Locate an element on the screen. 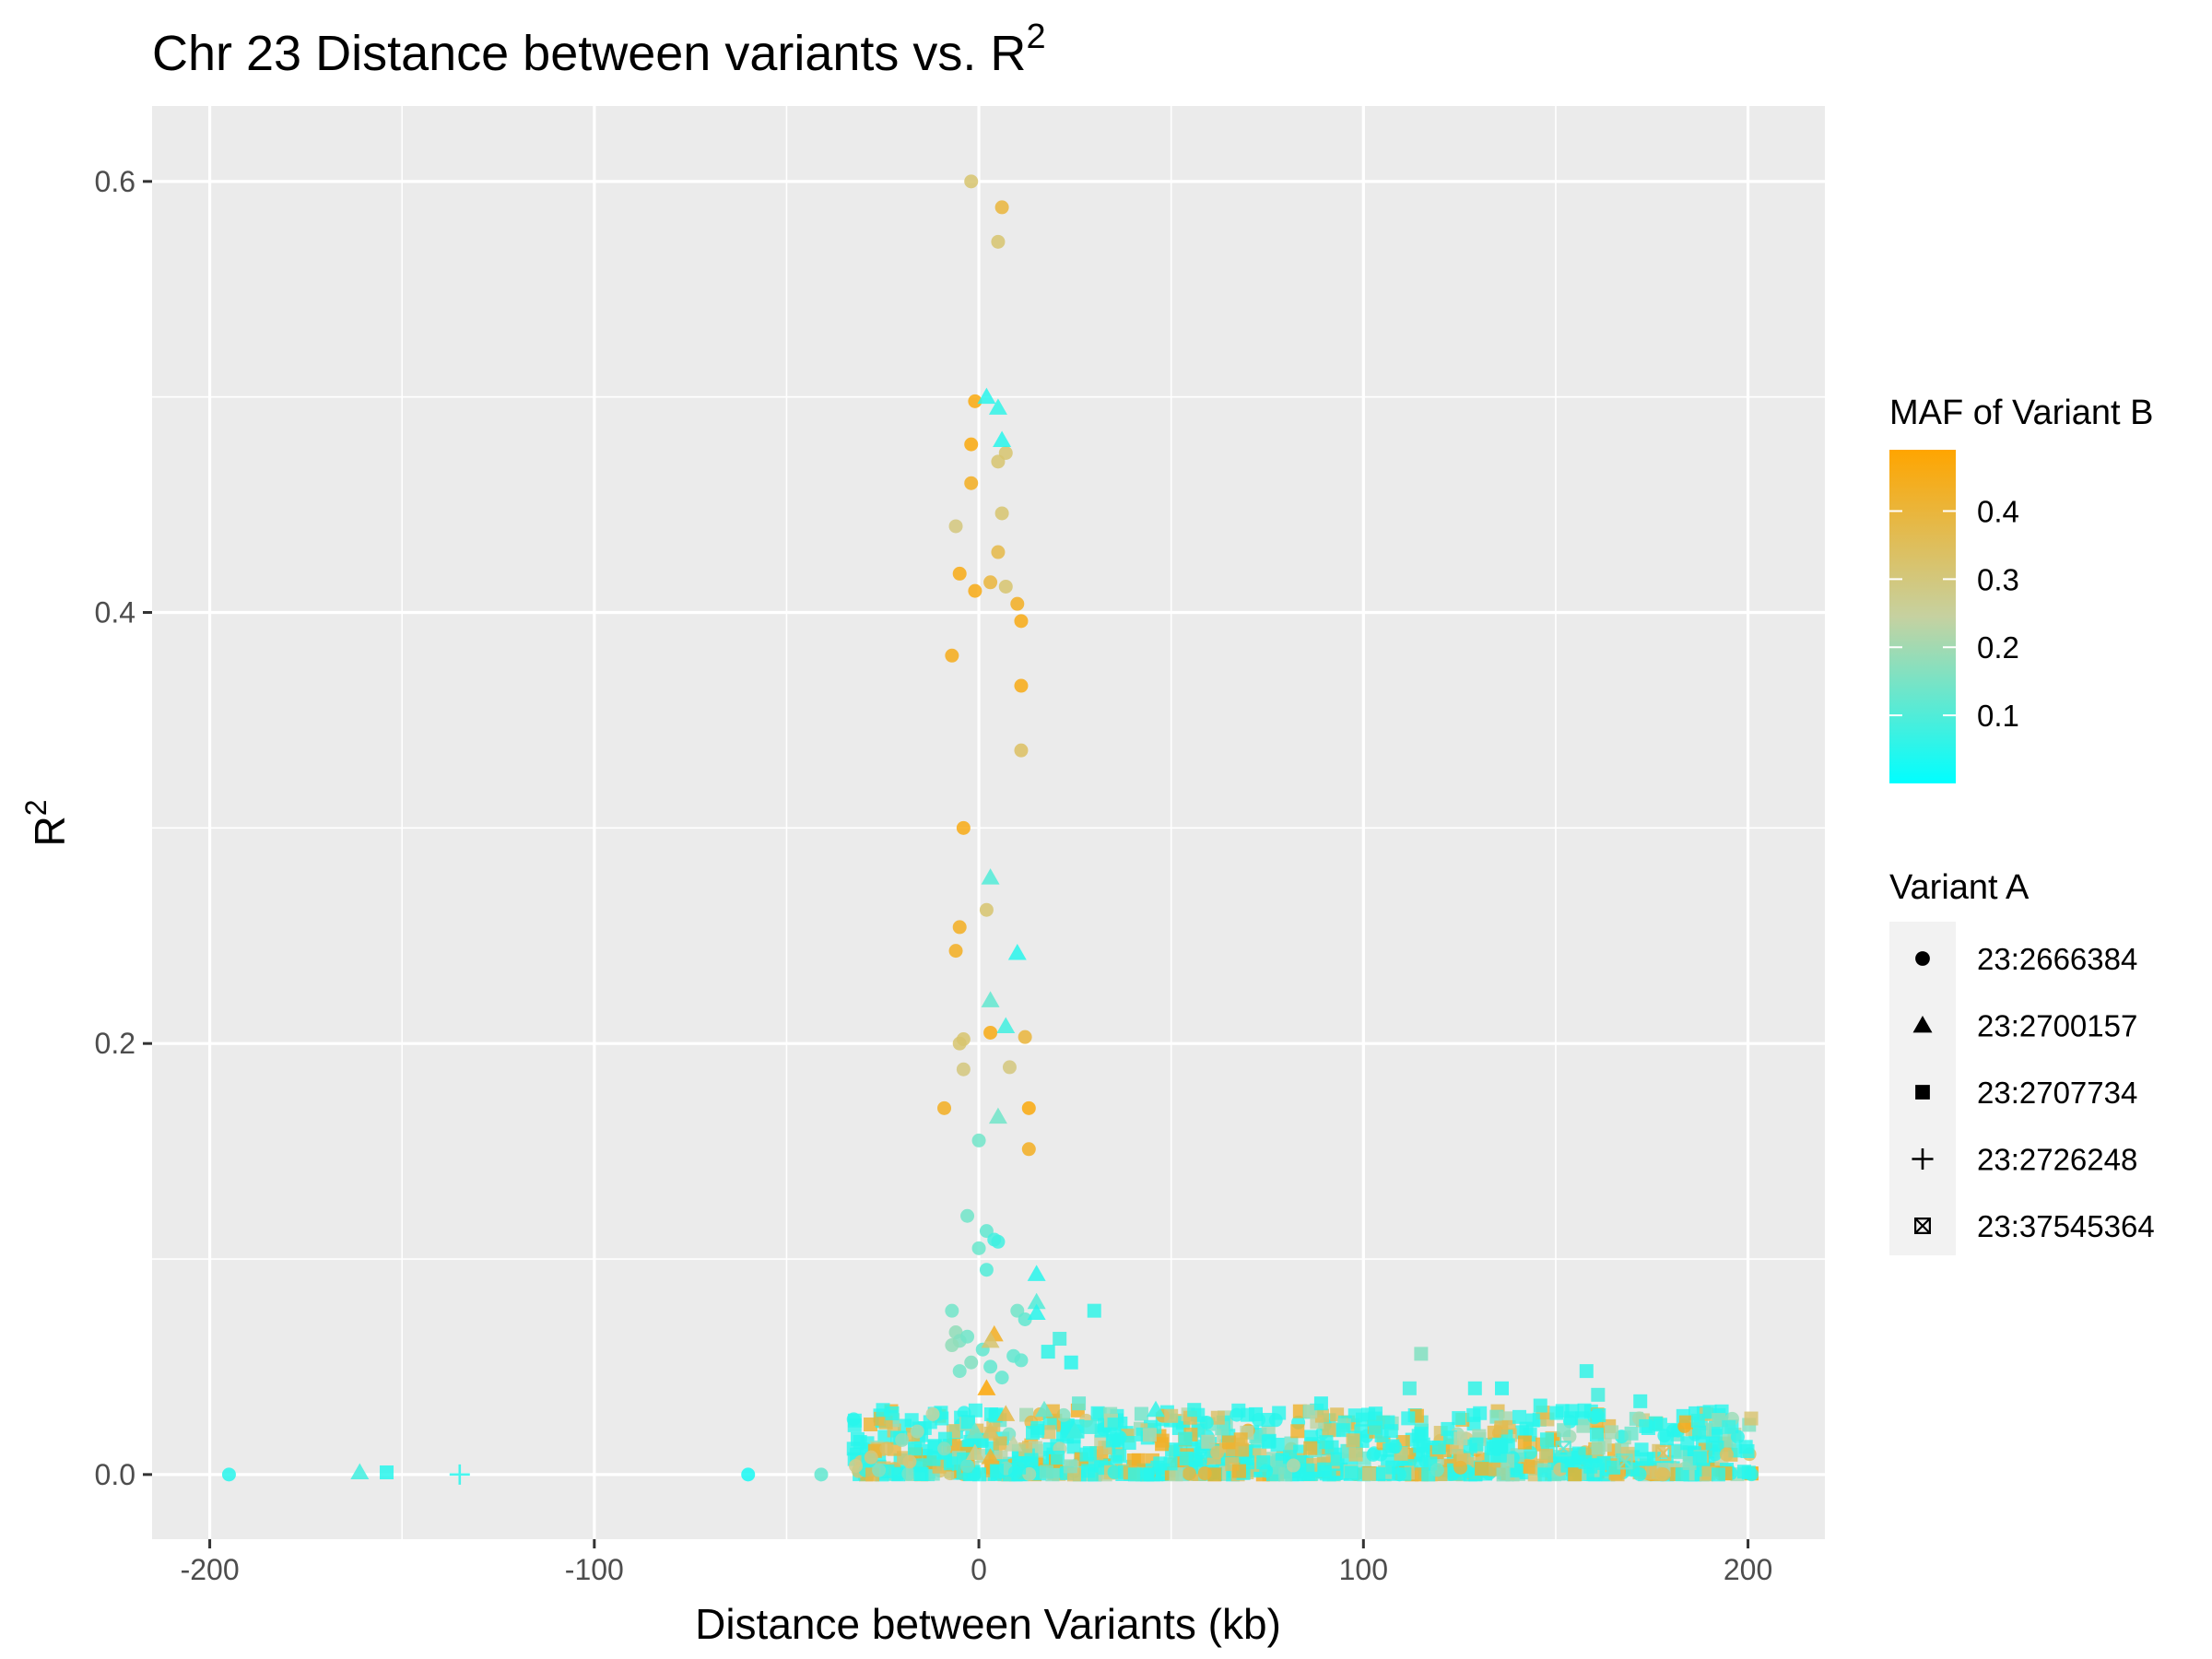 This screenshot has width=2212, height=1659. y-tick-label: 0.4 is located at coordinates (115, 612).